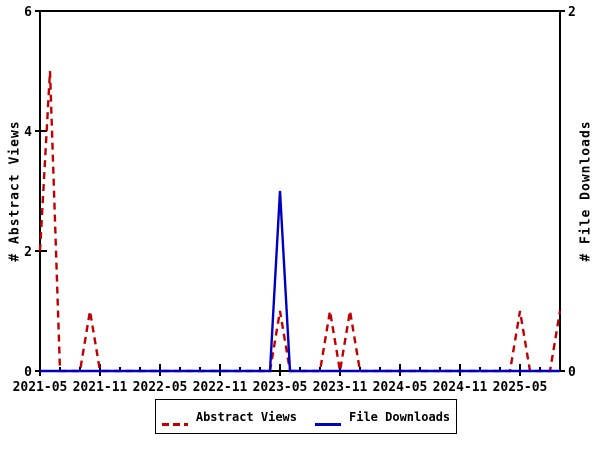  Describe the element at coordinates (400, 387) in the screenshot. I see `x-tick-label: 2024-05` at that location.